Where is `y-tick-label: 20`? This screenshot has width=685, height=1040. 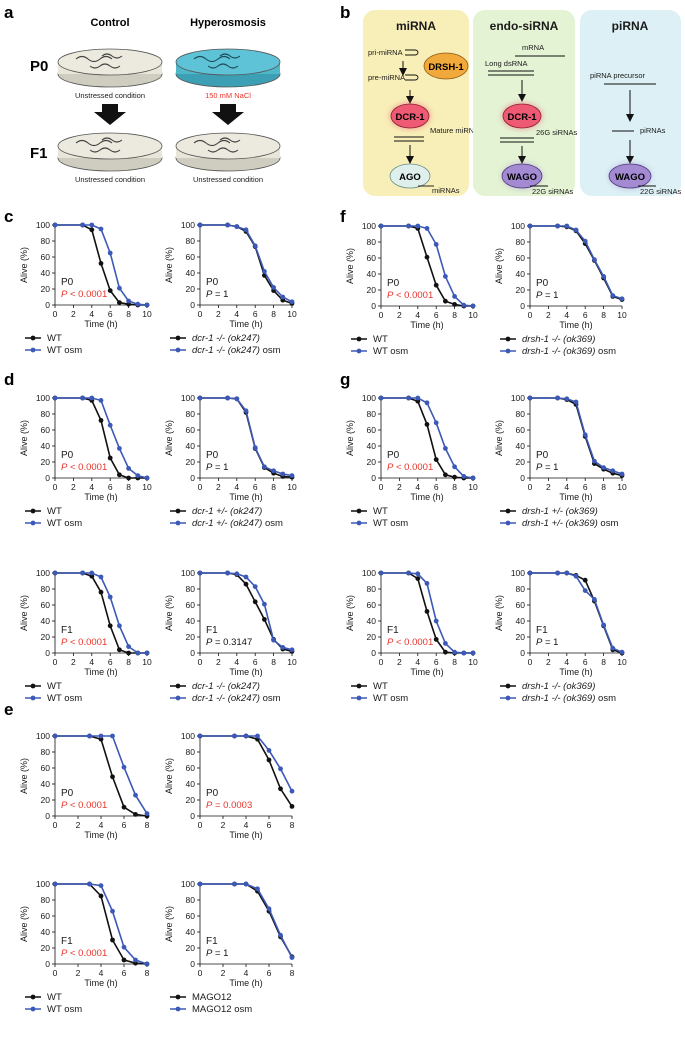
y-tick-label: 20 is located at coordinates (191, 289).